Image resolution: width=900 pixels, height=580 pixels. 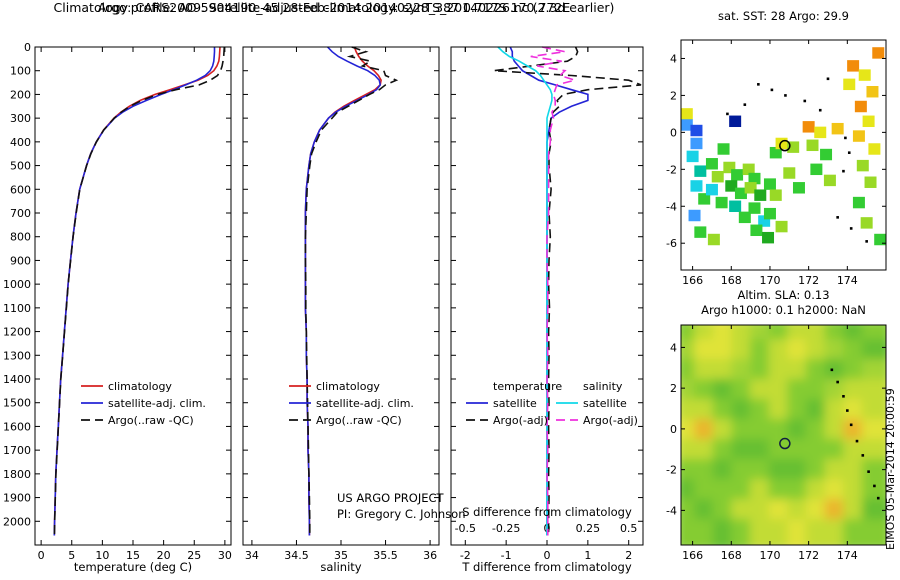 I want to click on salinity-axis-label: salinity, so click(x=341, y=567).